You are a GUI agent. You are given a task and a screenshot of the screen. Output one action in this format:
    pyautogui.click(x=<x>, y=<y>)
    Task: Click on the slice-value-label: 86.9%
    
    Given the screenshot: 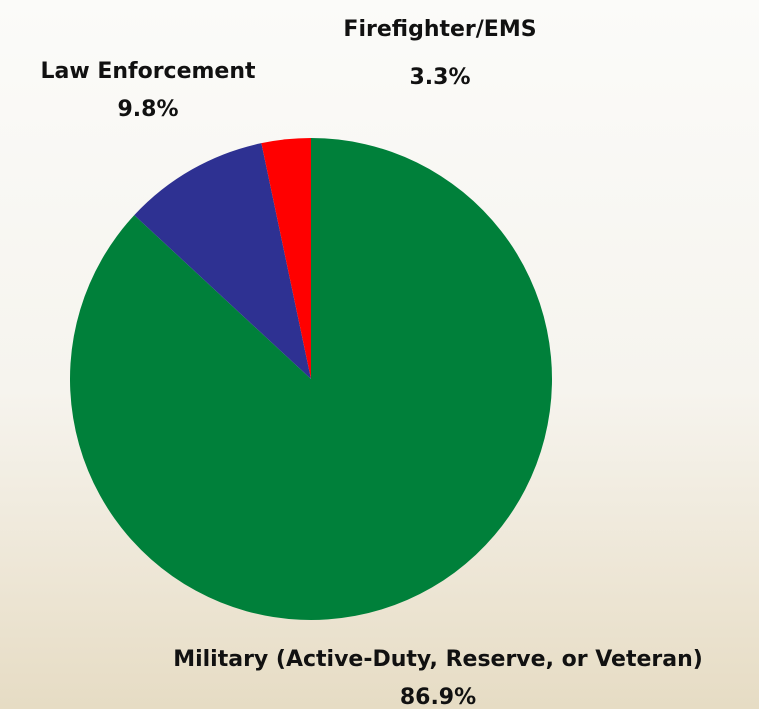 What is the action you would take?
    pyautogui.click(x=438, y=697)
    